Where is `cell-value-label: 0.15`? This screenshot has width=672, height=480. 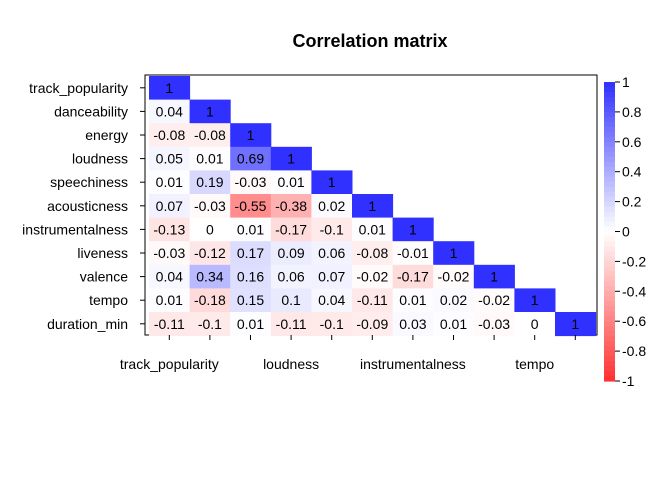 cell-value-label: 0.15 is located at coordinates (250, 300).